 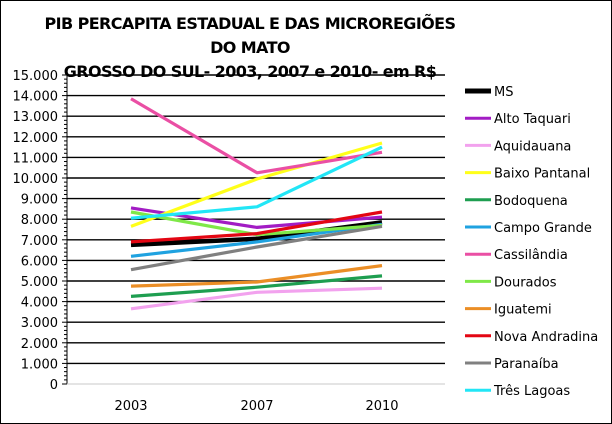 What do you see at coordinates (526, 364) in the screenshot?
I see `legend-label: Paranaíba` at bounding box center [526, 364].